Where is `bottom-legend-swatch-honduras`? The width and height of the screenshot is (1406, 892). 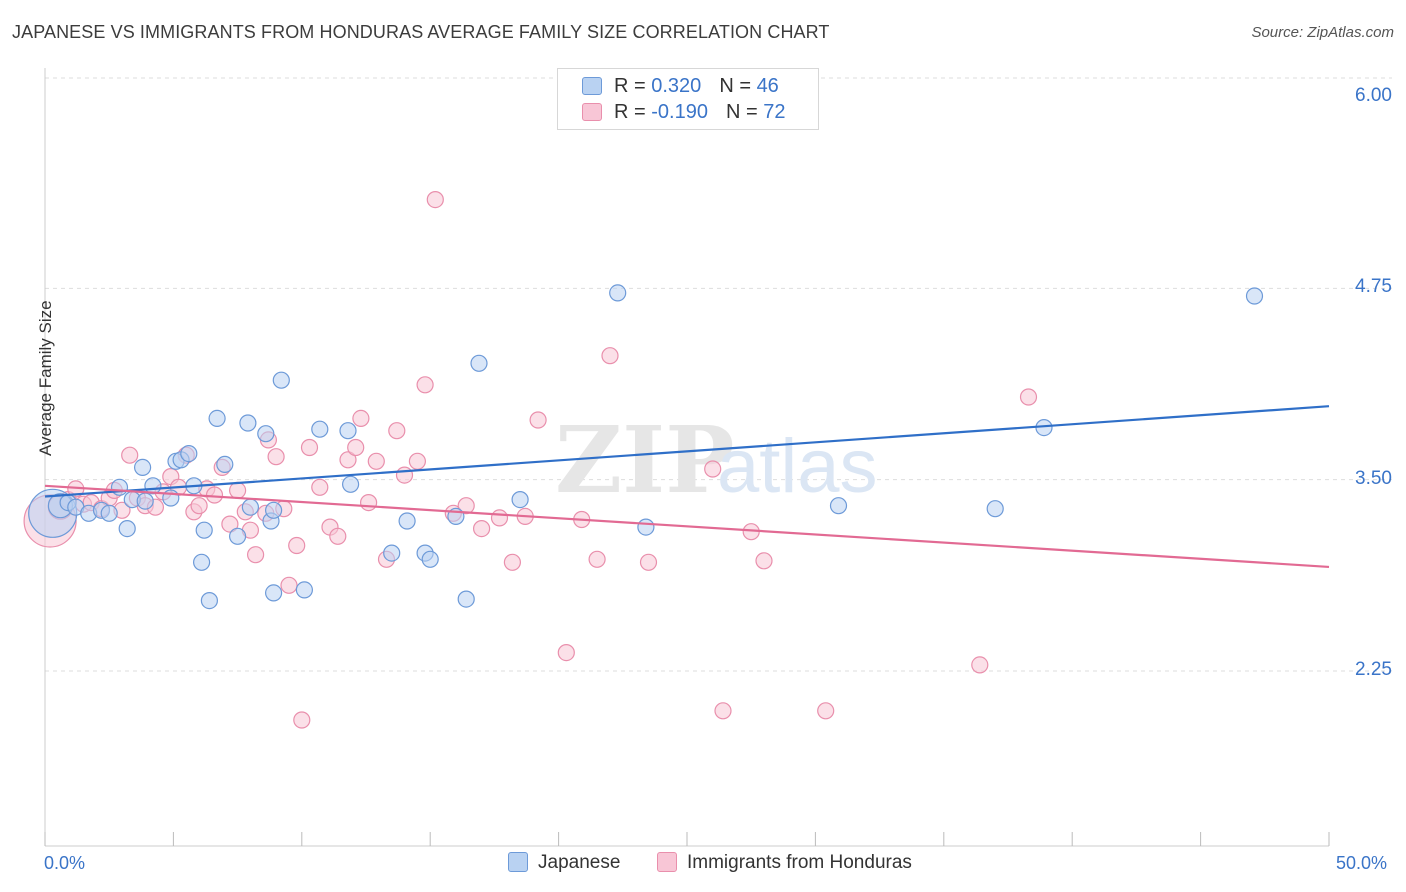 bottom-legend-swatch-honduras is located at coordinates (667, 862).